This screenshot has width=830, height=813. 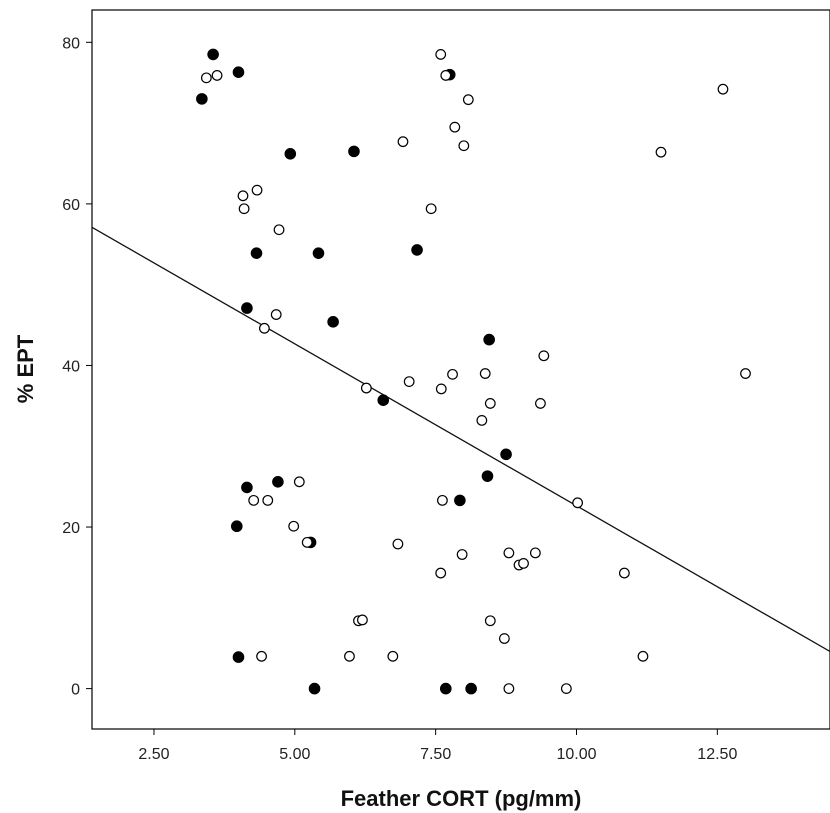 What do you see at coordinates (294, 754) in the screenshot?
I see `x-tick-label: 5.00` at bounding box center [294, 754].